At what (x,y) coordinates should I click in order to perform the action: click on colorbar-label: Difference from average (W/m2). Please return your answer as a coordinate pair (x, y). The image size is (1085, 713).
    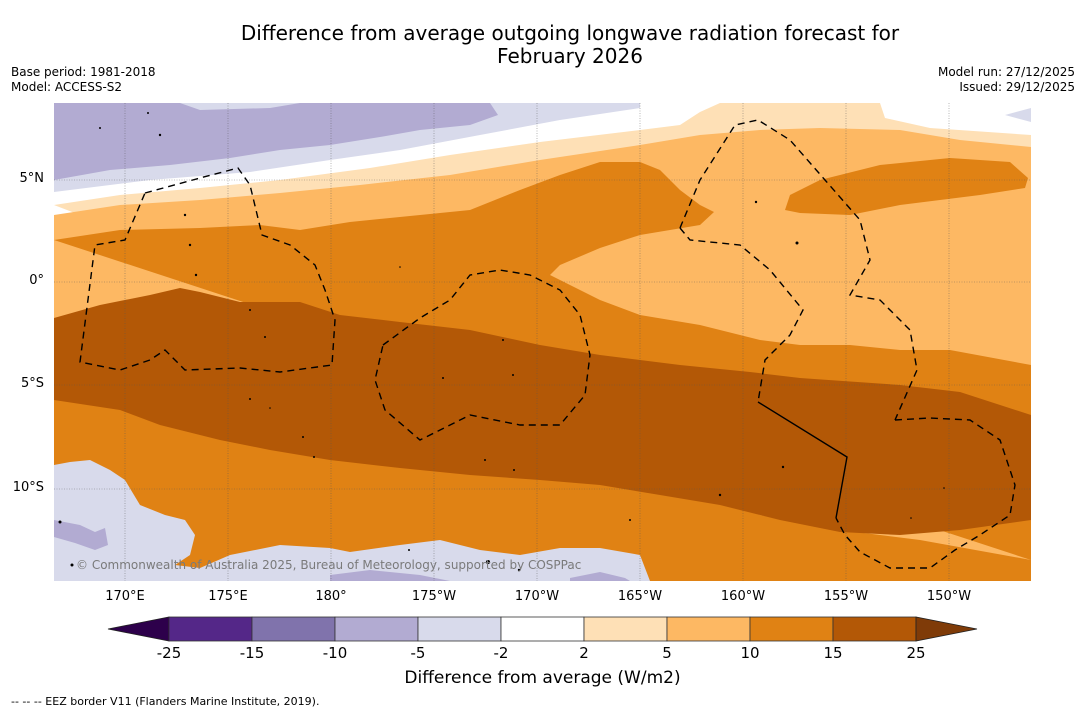
    Looking at the image, I should click on (542, 678).